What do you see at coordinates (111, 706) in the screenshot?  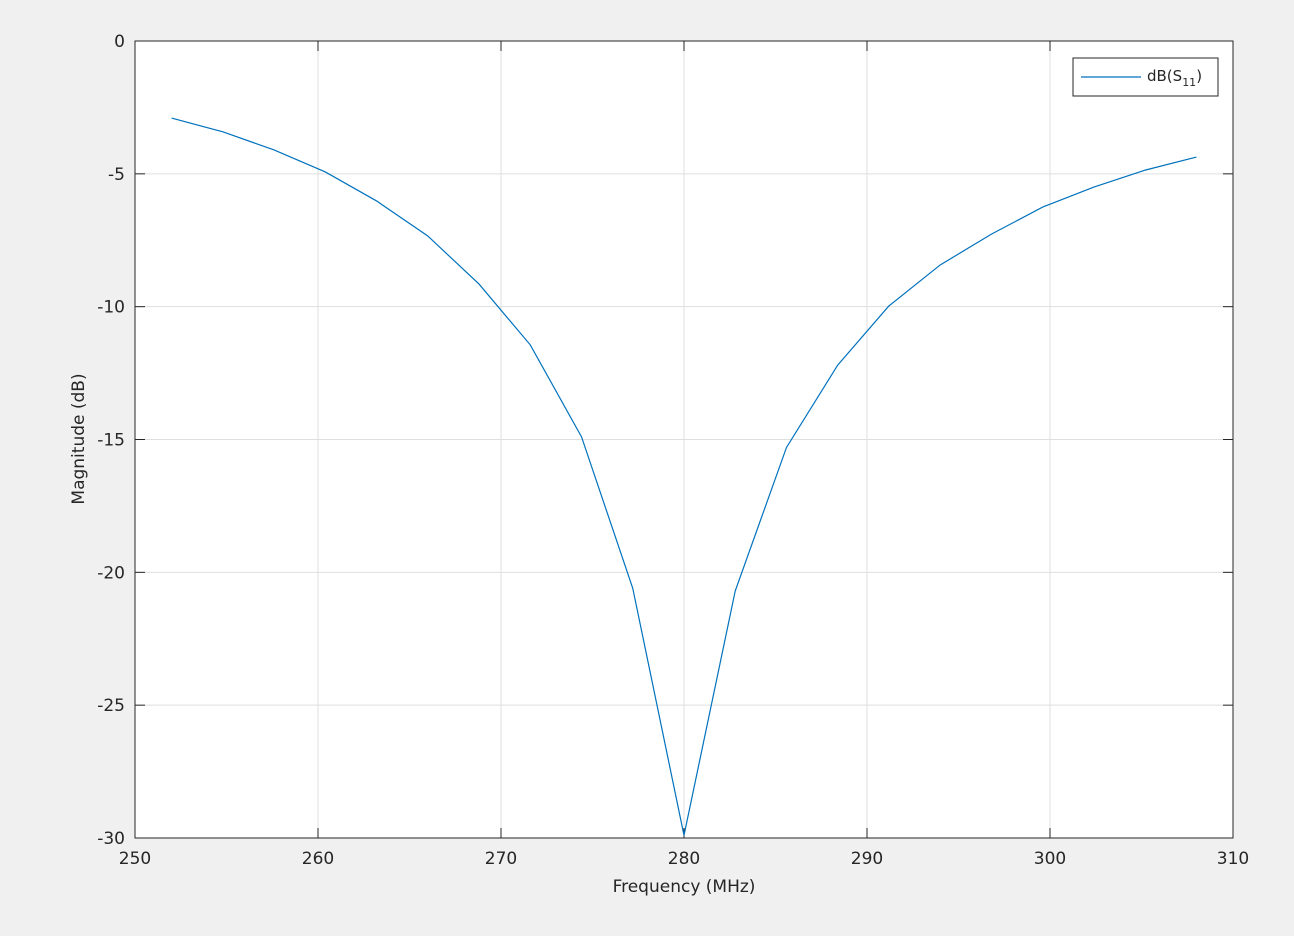 I see `y-tick-label: -25` at bounding box center [111, 706].